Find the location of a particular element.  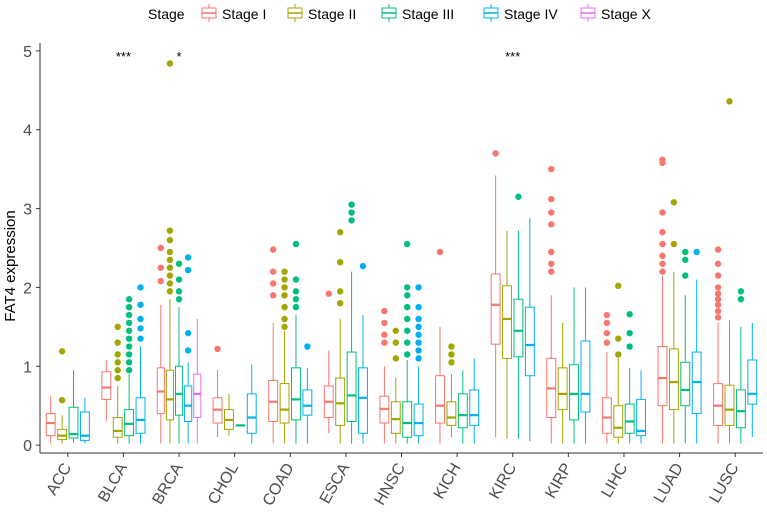

box-lusc-stage-ii is located at coordinates (729, 271).